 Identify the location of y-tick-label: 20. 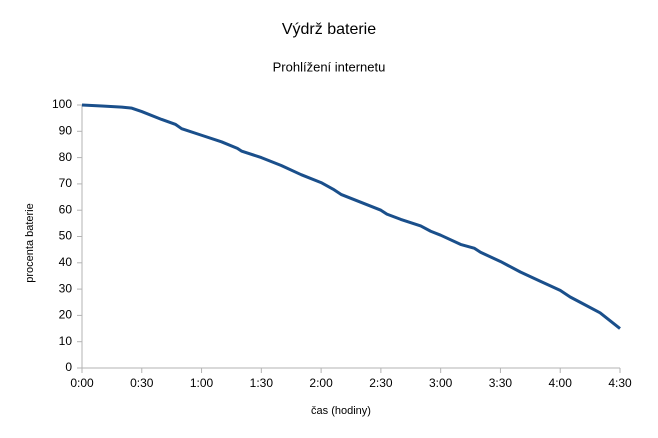
(66, 315).